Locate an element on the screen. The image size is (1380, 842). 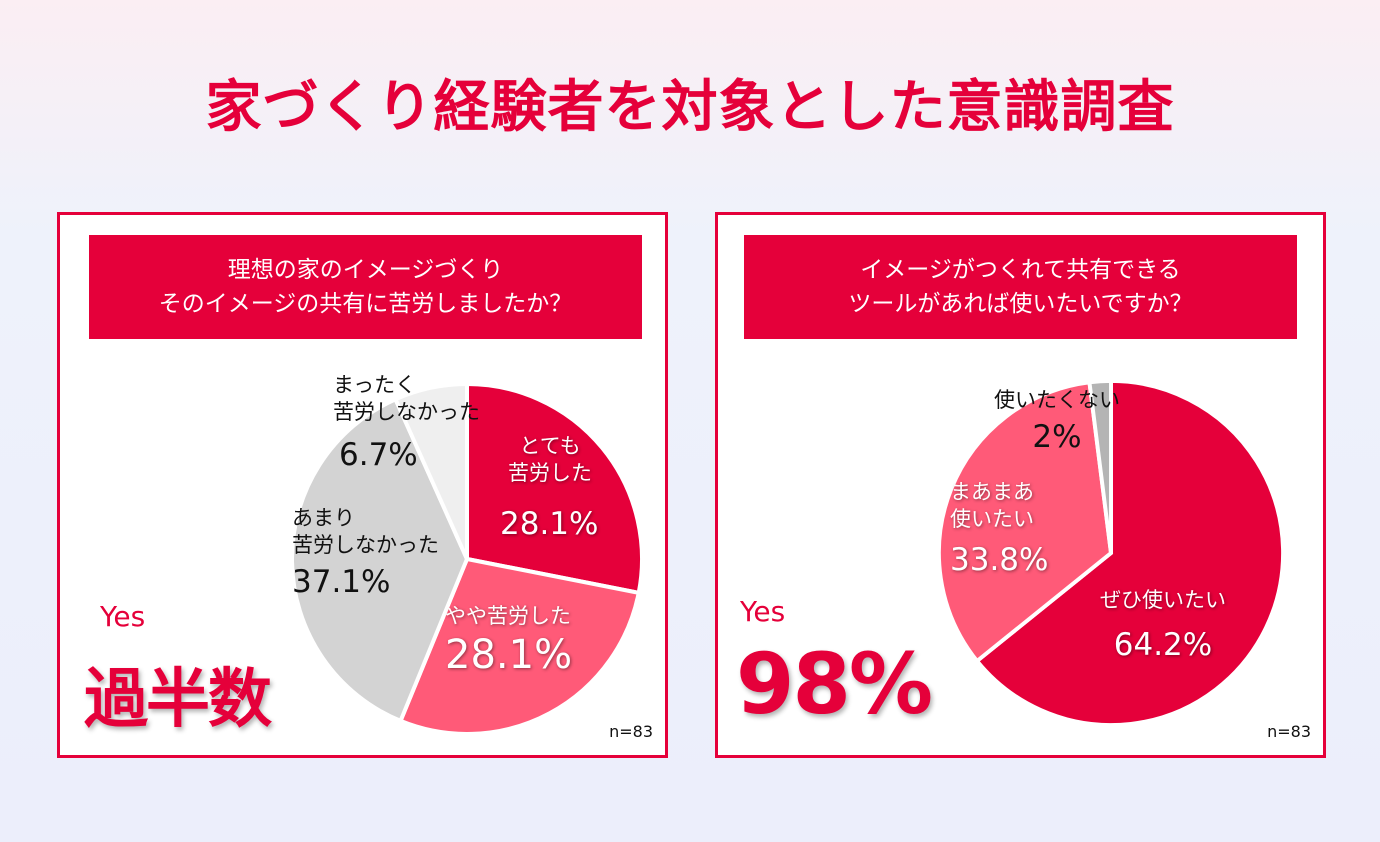
highlight-text: 過半数 is located at coordinates (178, 700).